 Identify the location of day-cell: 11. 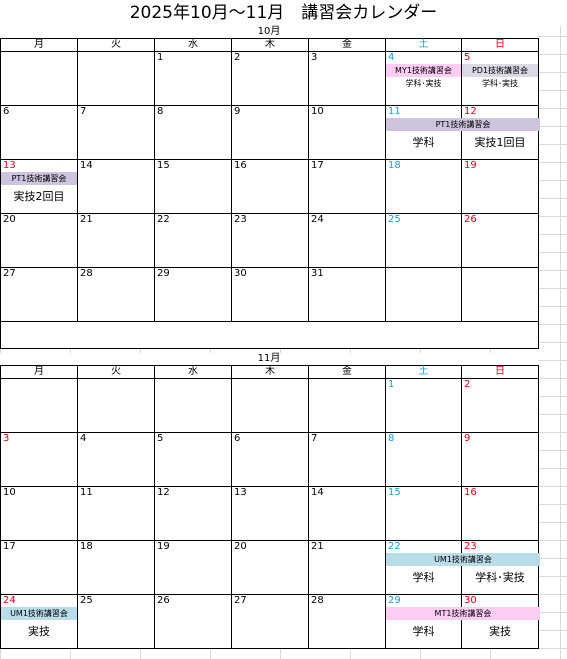
(116, 513).